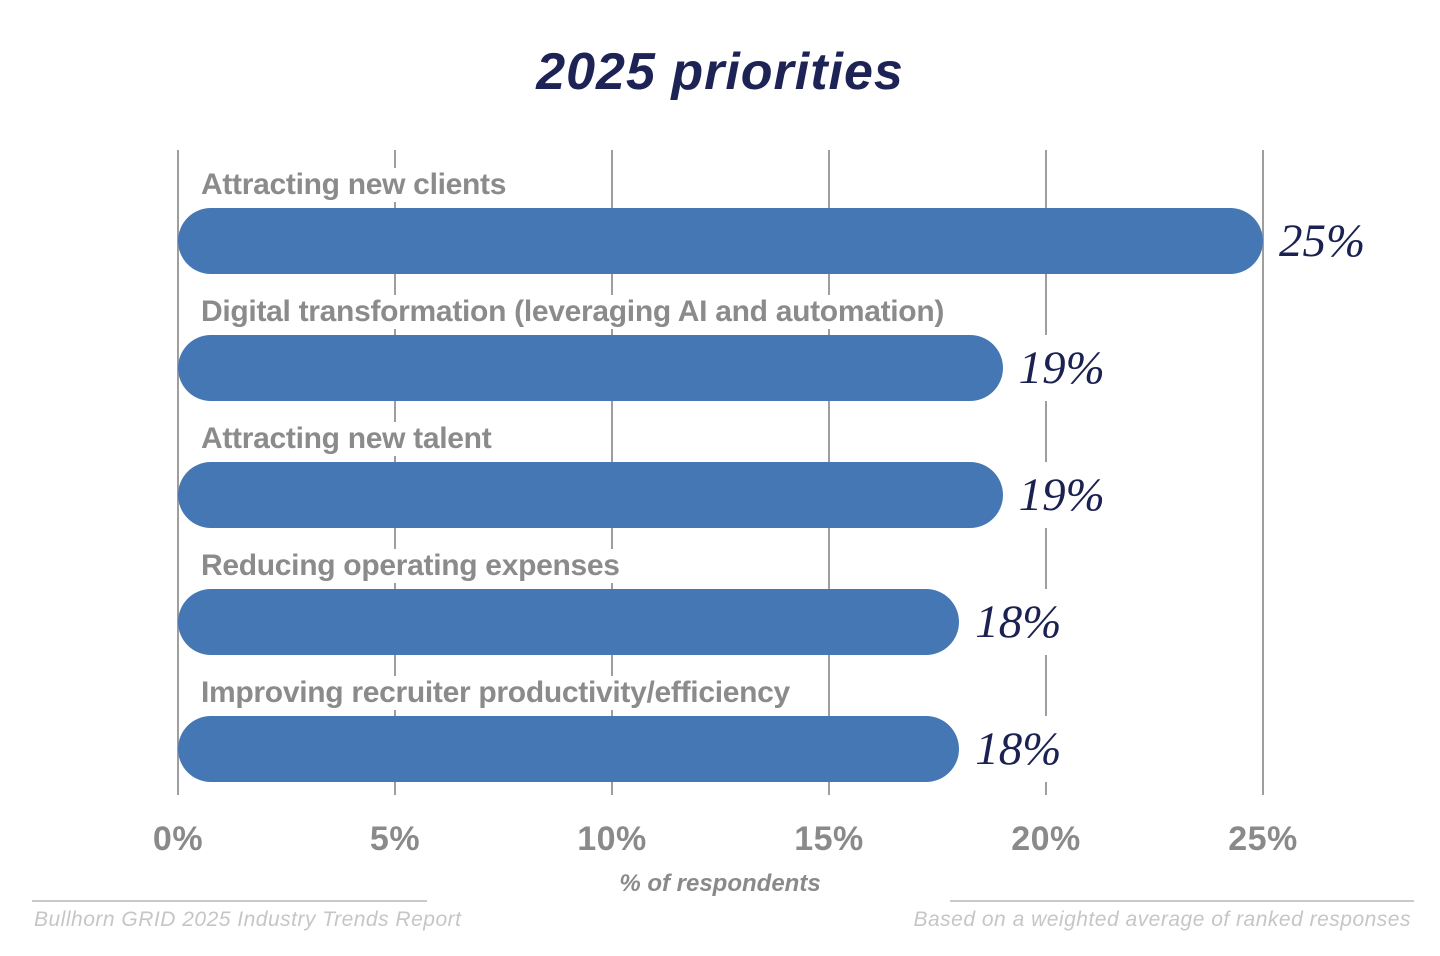 This screenshot has width=1440, height=956. Describe the element at coordinates (1263, 839) in the screenshot. I see `x-tick-label: 25%` at that location.